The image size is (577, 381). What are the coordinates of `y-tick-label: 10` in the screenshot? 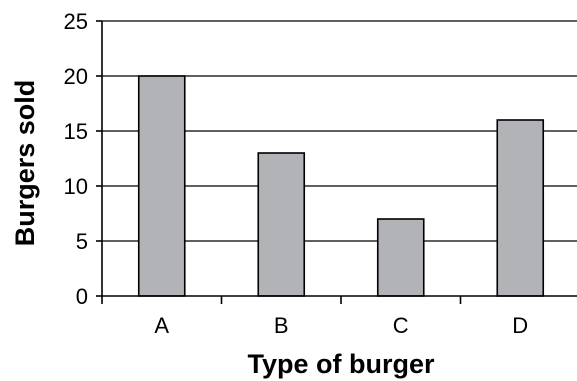 It's located at (76, 186).